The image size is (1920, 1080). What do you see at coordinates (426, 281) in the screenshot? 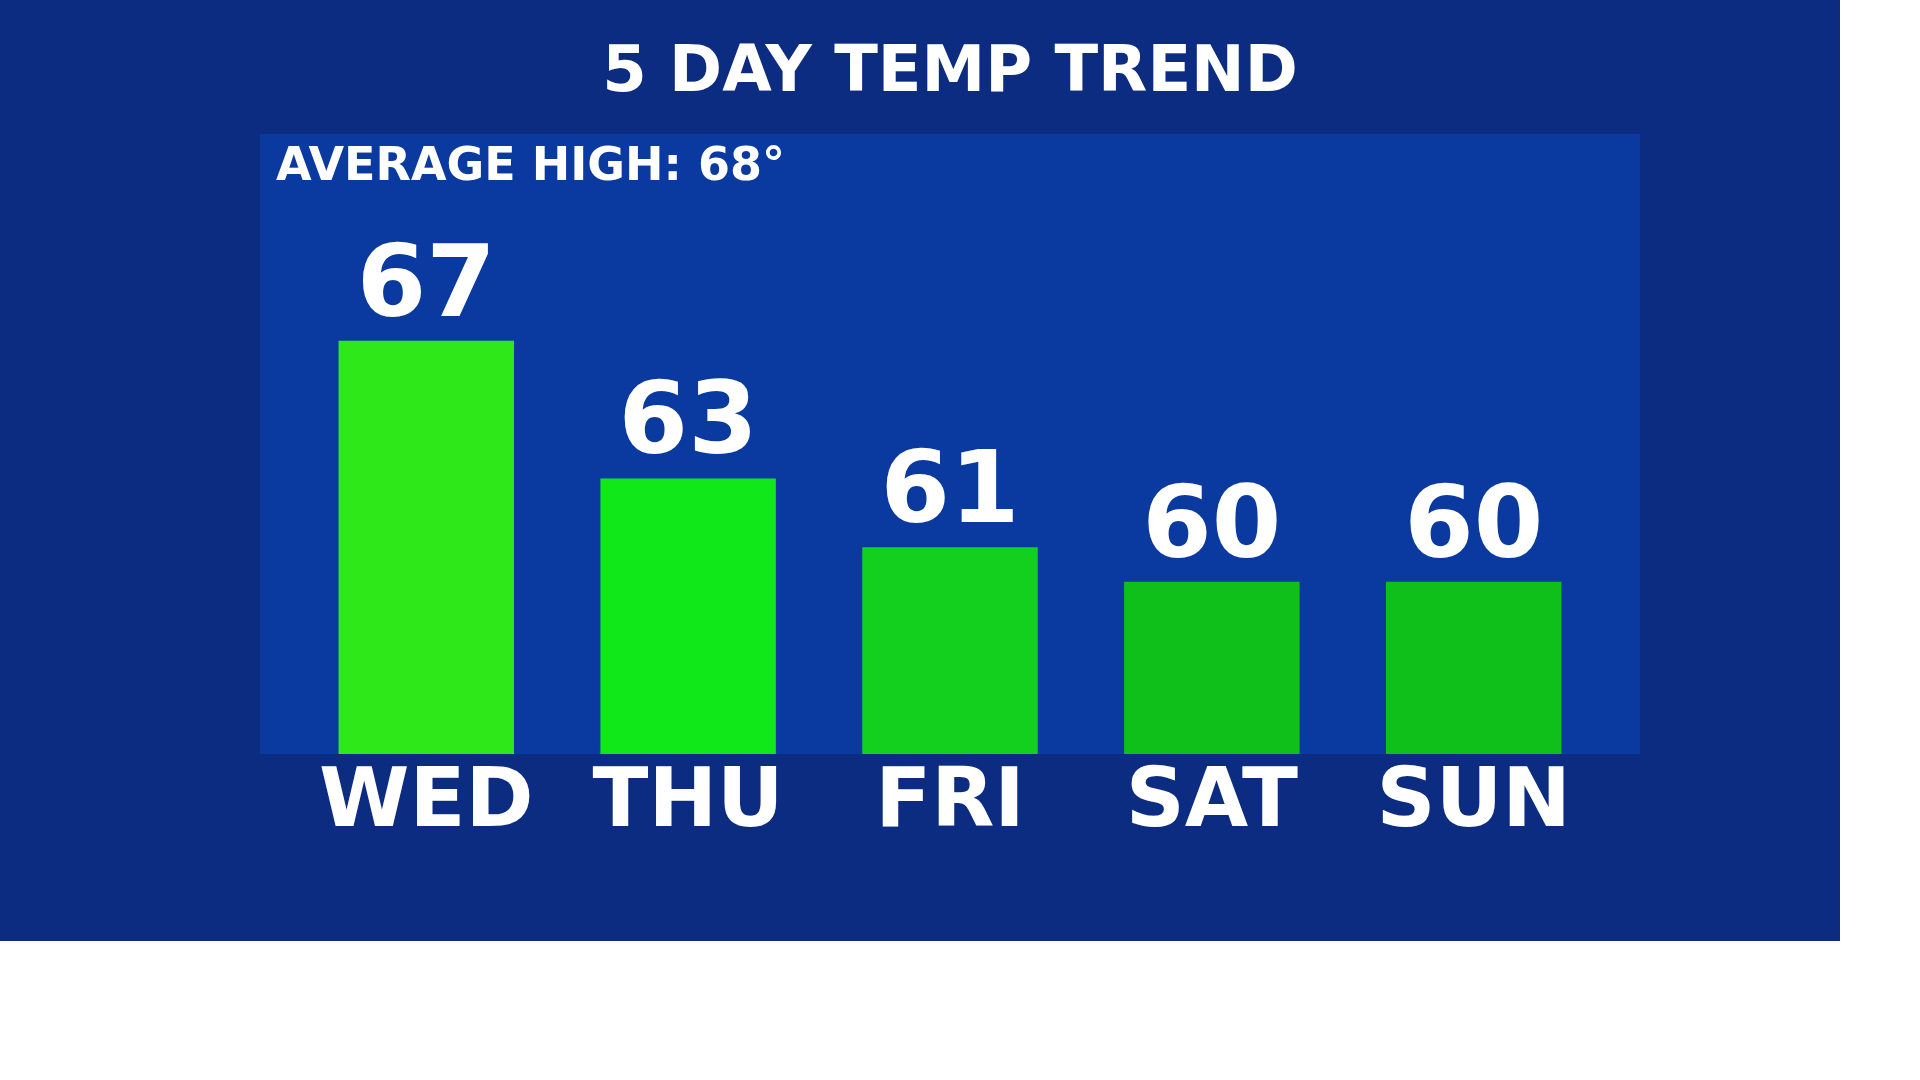
I see `data-label: 67` at bounding box center [426, 281].